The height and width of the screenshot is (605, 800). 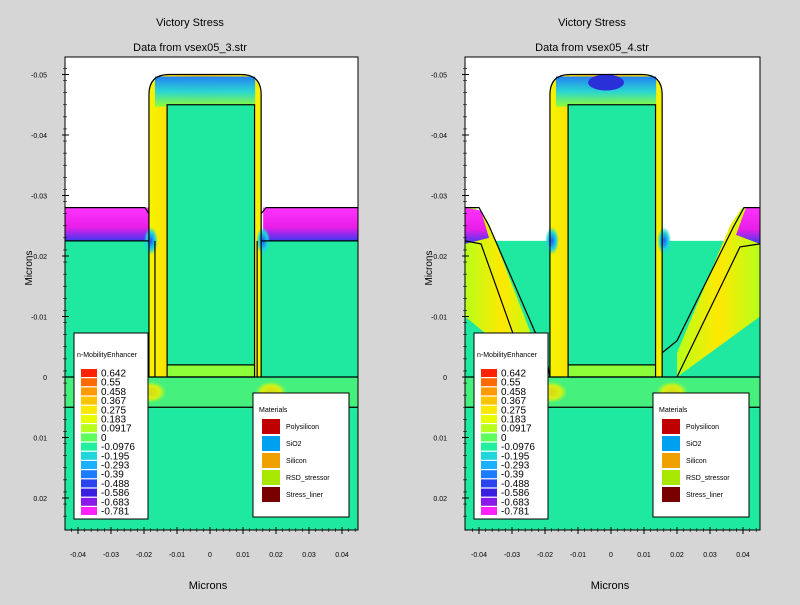 What do you see at coordinates (309, 211) in the screenshot?
I see `rsd-top-right` at bounding box center [309, 211].